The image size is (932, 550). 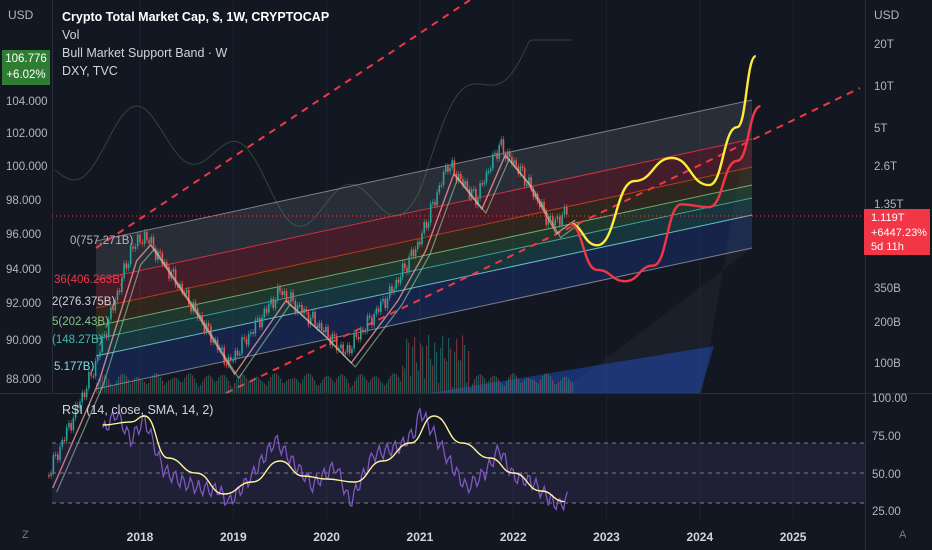 I want to click on rsi-axis-tick: 25.00, so click(x=886, y=512).